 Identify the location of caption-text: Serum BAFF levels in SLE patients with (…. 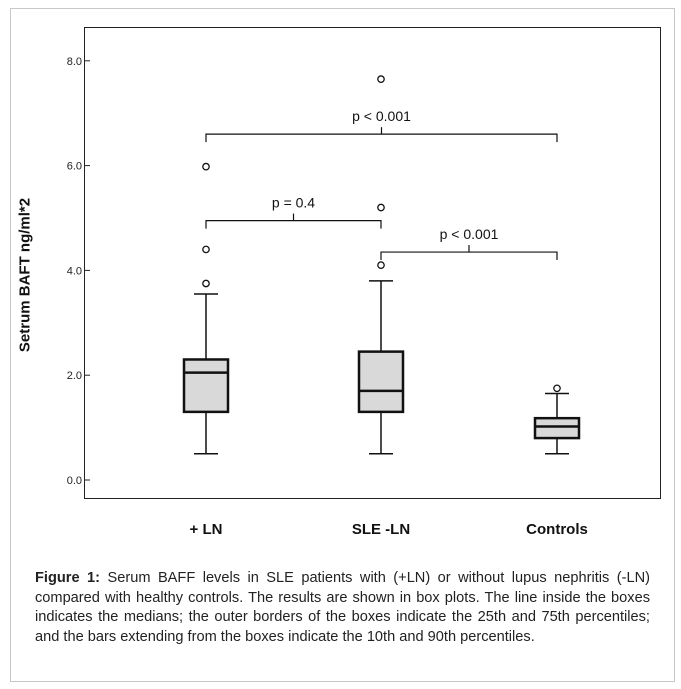
(343, 607).